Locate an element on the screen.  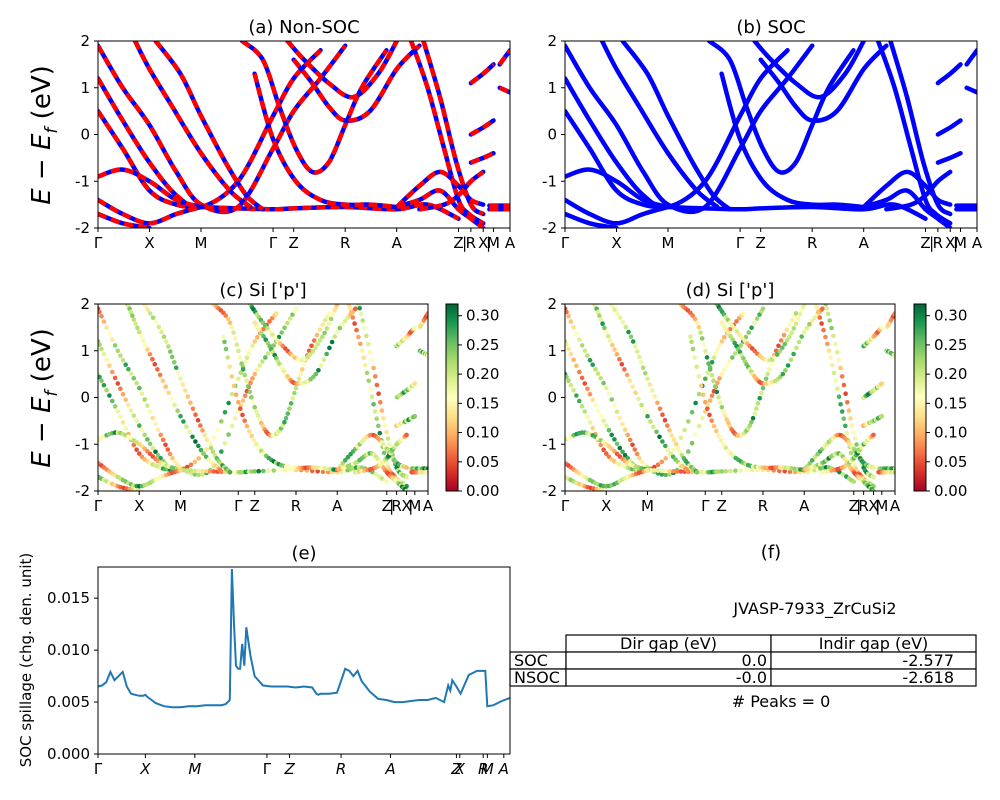
colorbar-tick-label-d: 0.30 is located at coordinates (950, 316).